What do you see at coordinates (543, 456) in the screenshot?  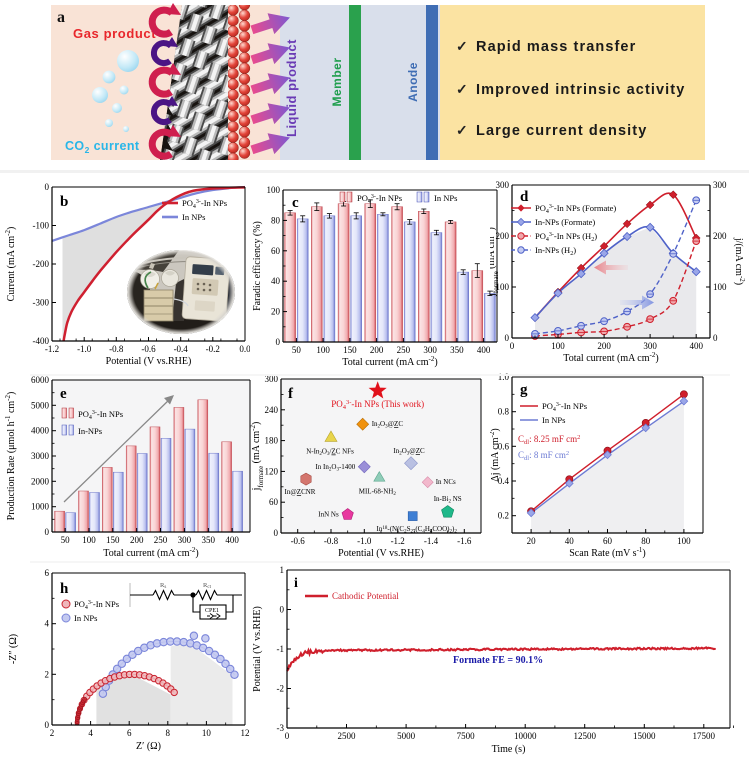 I see `svg-text: Cdl: 8 mF cm2` at bounding box center [543, 456].